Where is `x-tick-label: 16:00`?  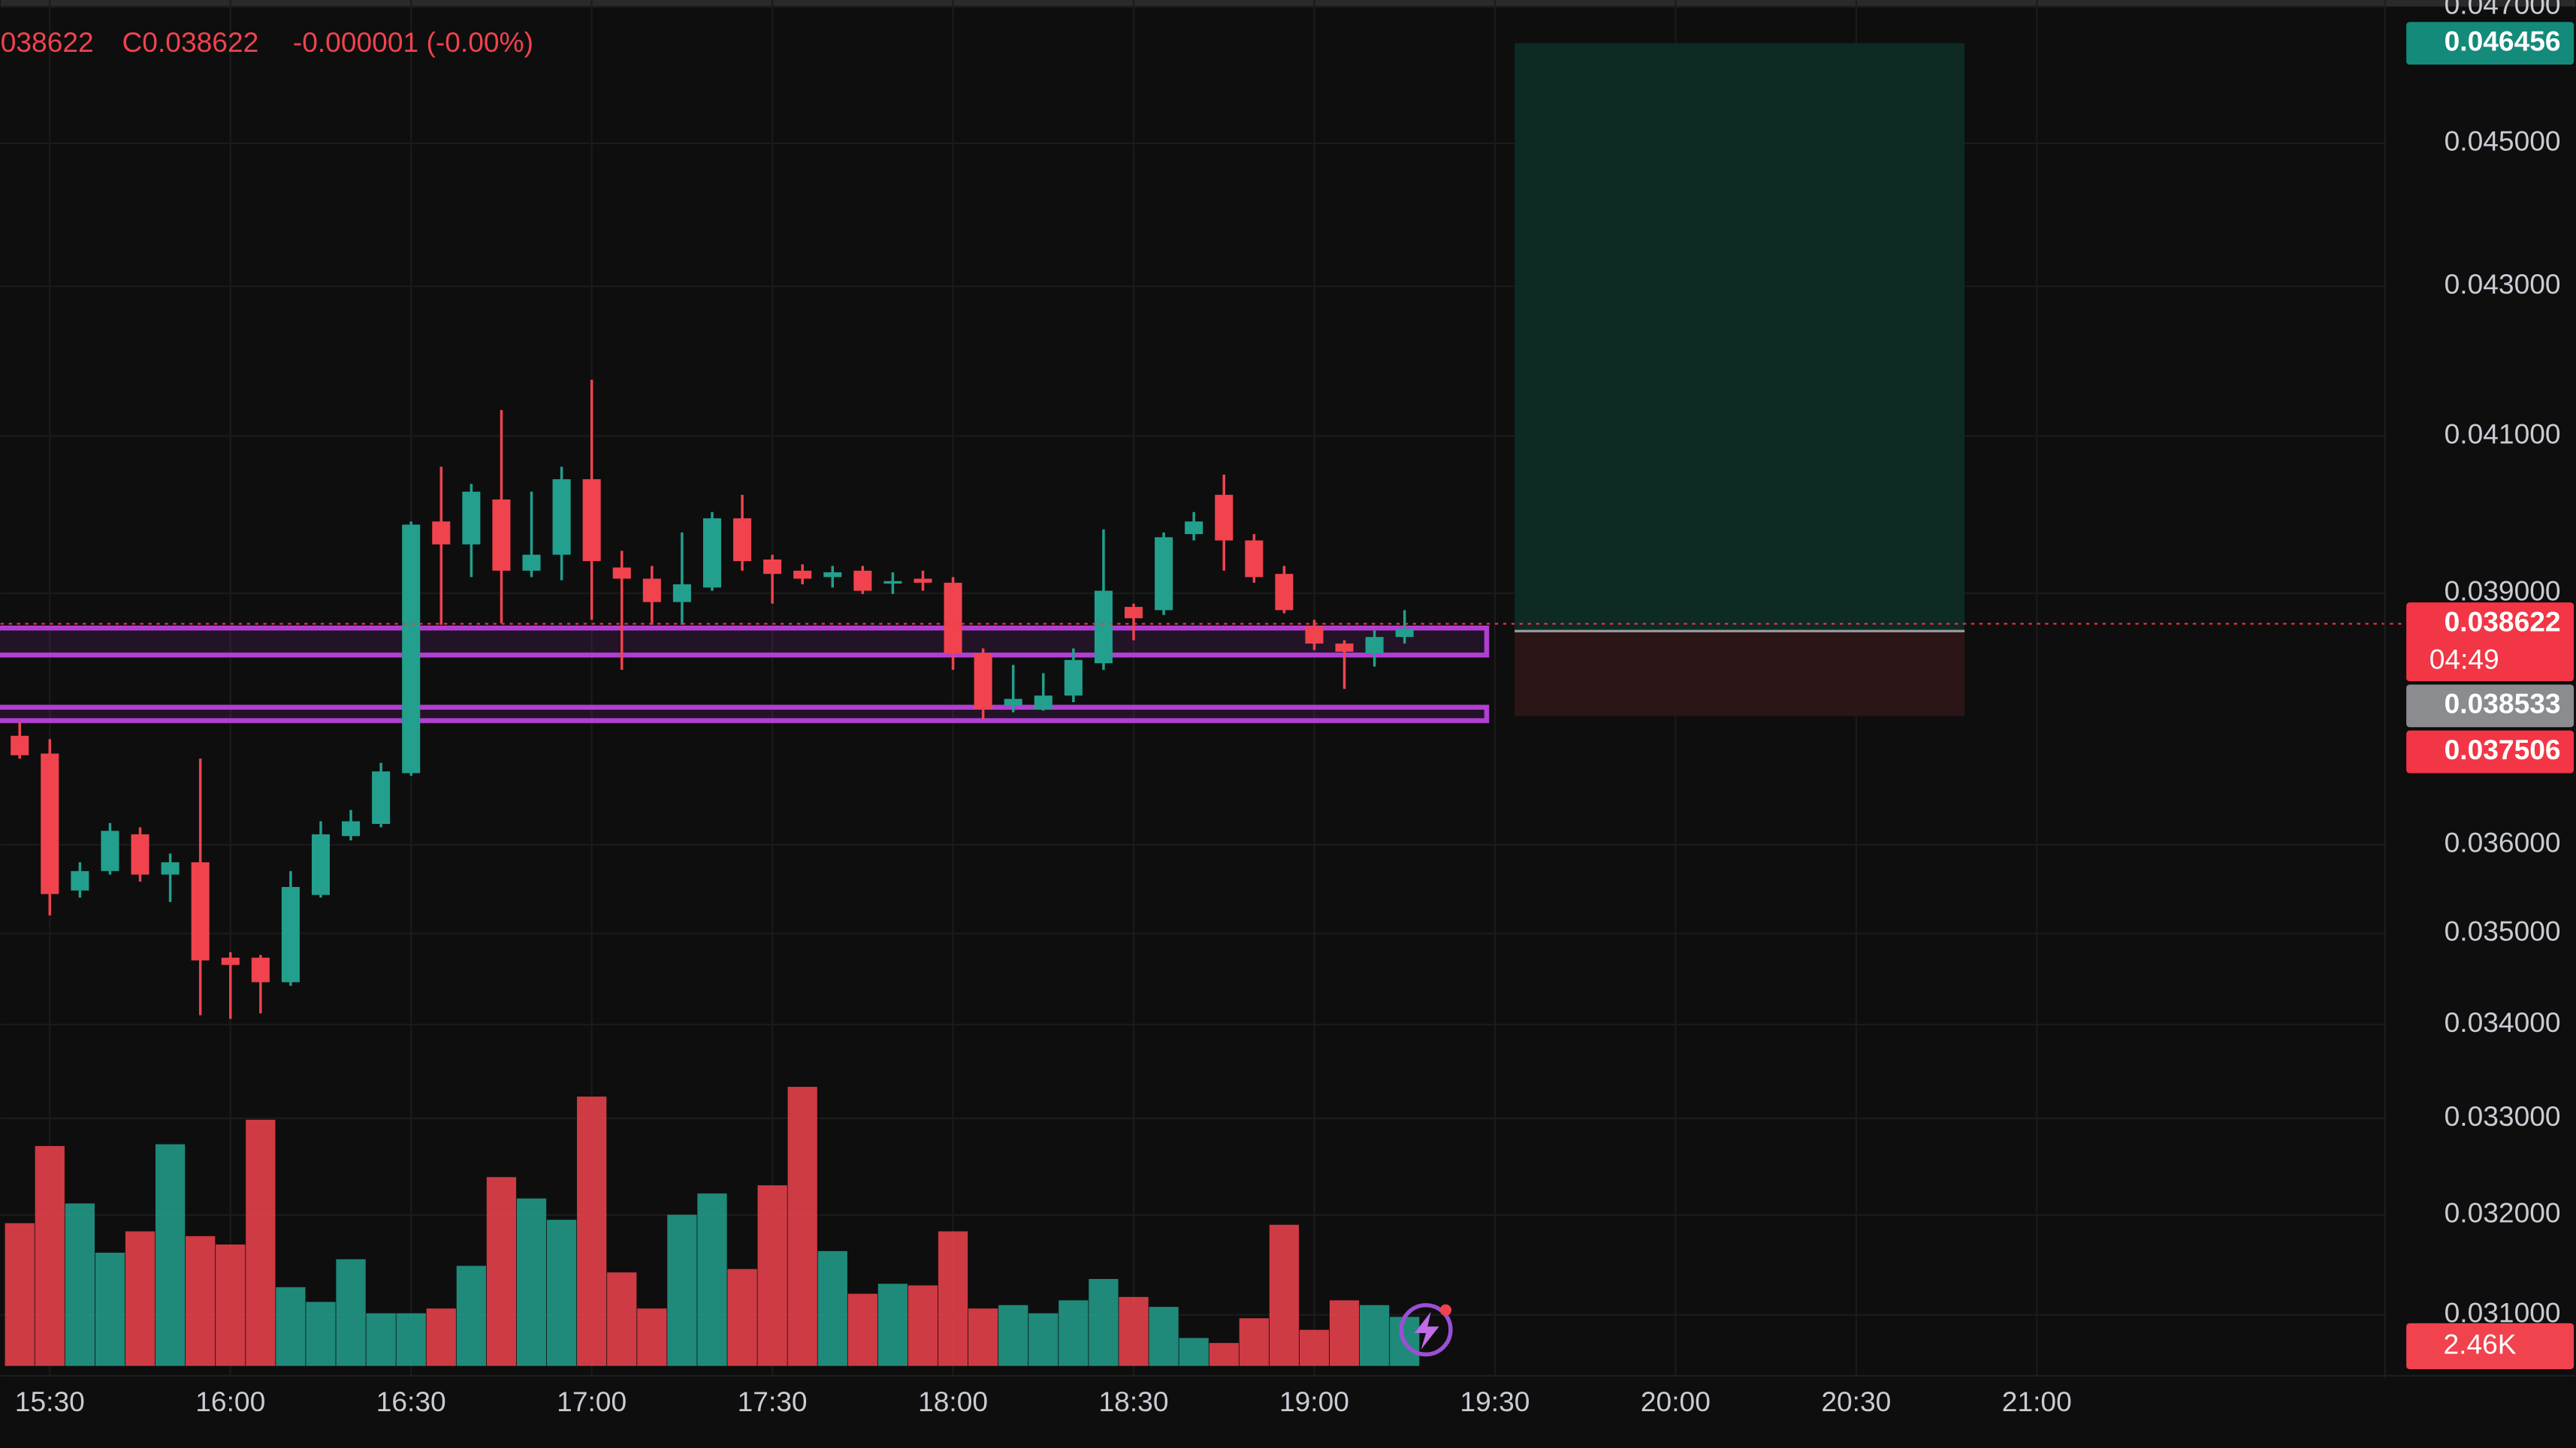 x-tick-label: 16:00 is located at coordinates (230, 1401).